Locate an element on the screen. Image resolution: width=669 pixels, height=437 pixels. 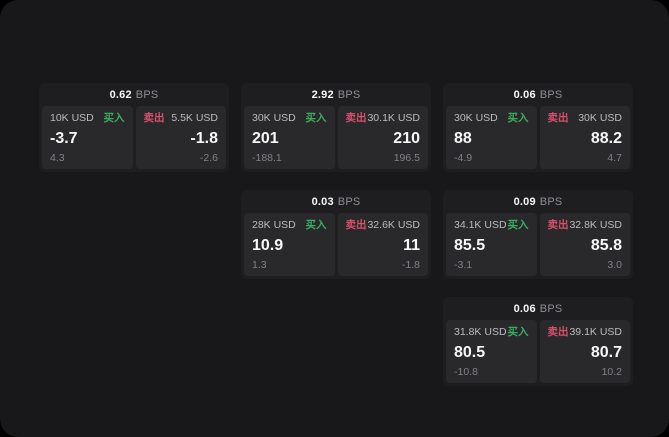
sell-price: 80.7 is located at coordinates (606, 352).